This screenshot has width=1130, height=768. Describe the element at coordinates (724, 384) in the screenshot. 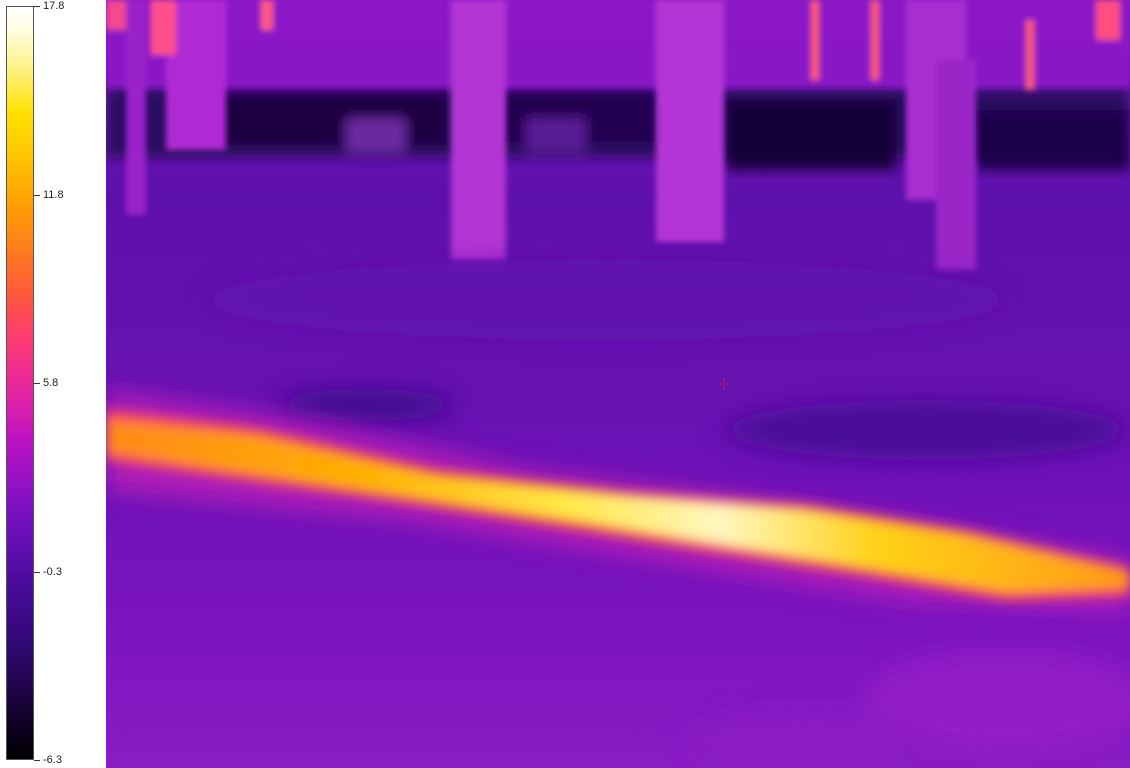

I see `crosshair-icon` at that location.